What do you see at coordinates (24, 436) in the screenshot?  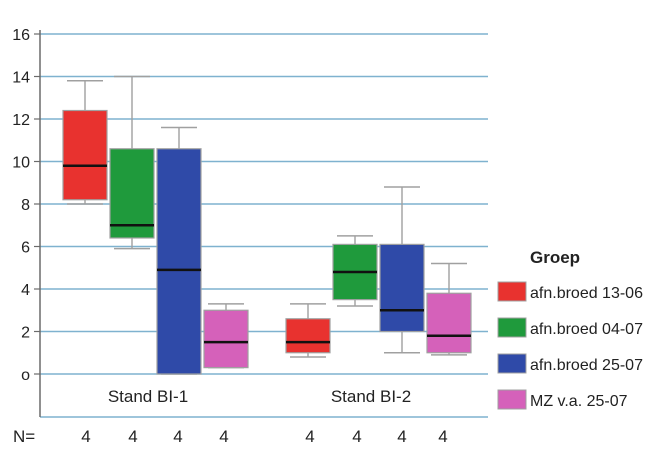 I see `n-label: N=` at bounding box center [24, 436].